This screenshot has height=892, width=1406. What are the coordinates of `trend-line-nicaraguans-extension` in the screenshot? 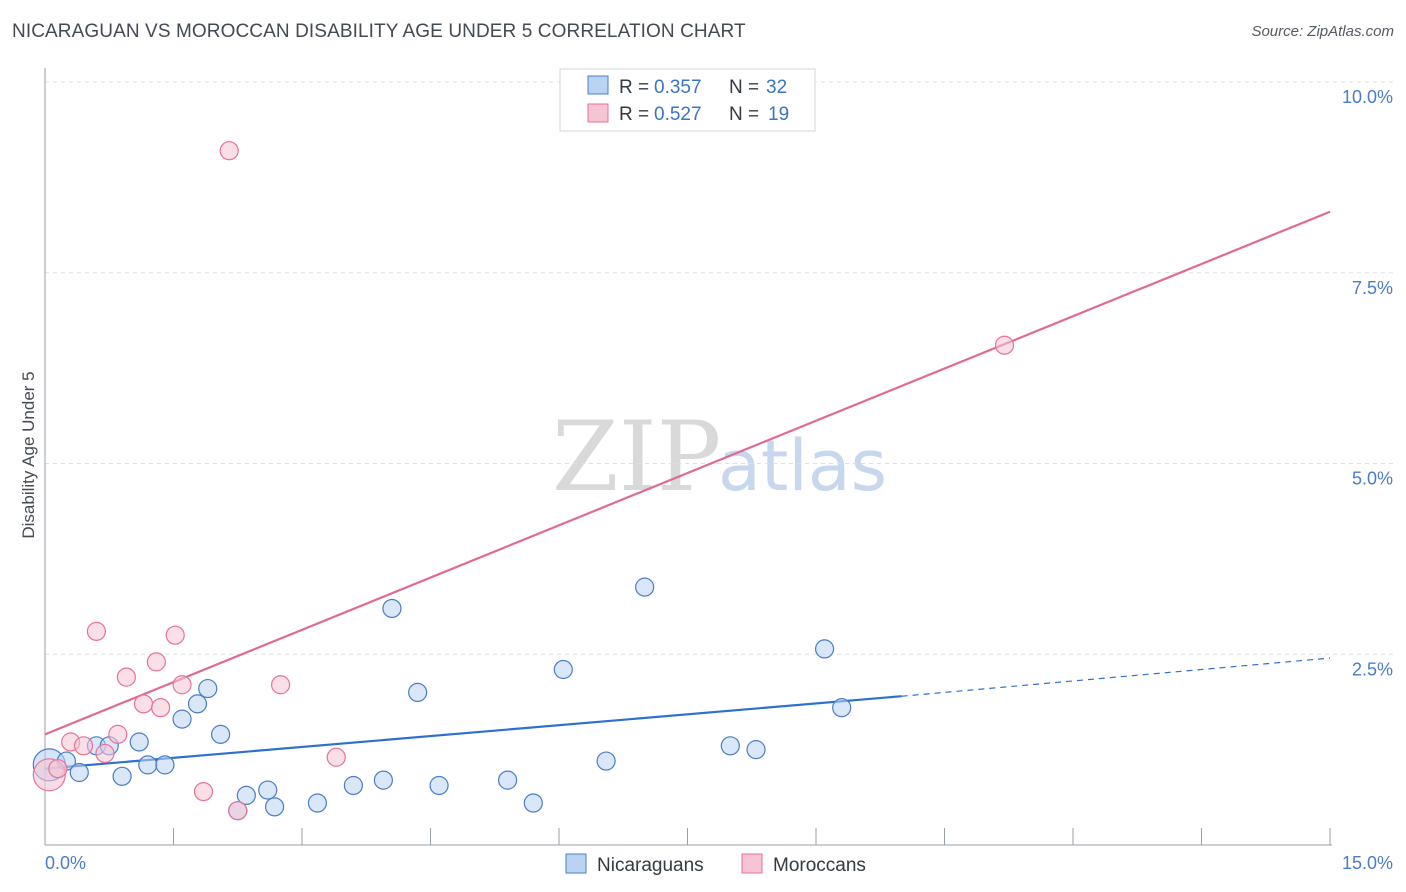 It's located at (1116, 677).